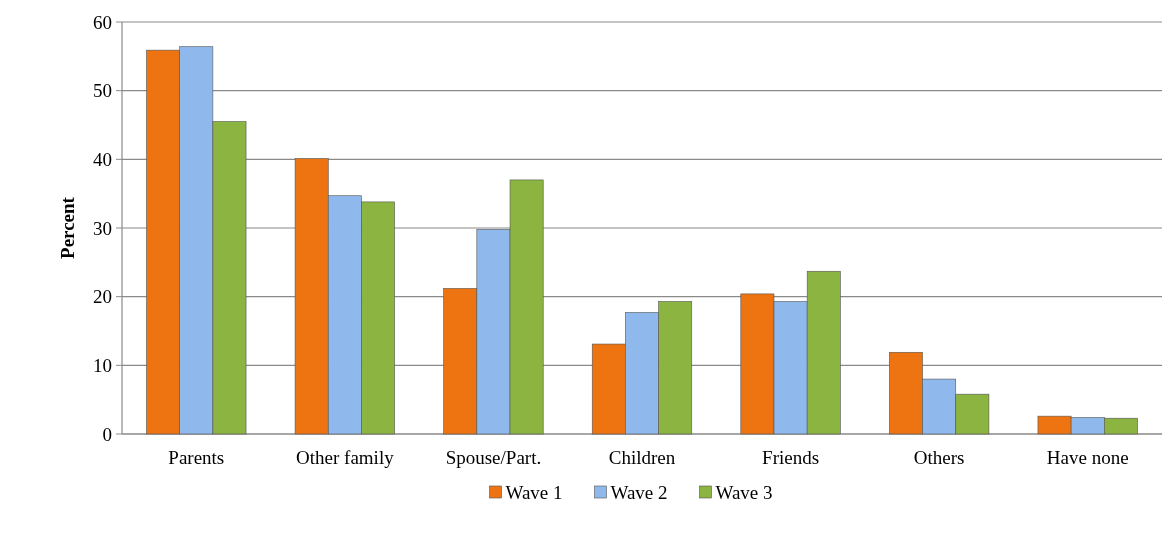 The height and width of the screenshot is (533, 1174). Describe the element at coordinates (639, 492) in the screenshot. I see `legend-label: Wave 2` at that location.